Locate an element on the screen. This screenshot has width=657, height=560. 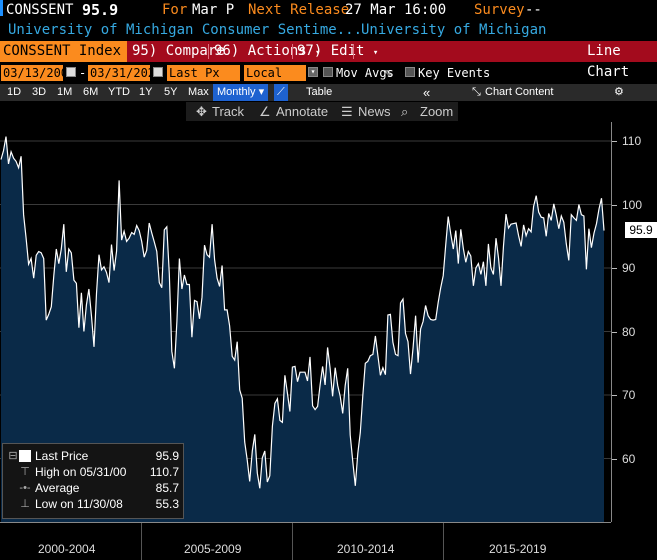
mov-avgs-checkbox is located at coordinates (328, 72).